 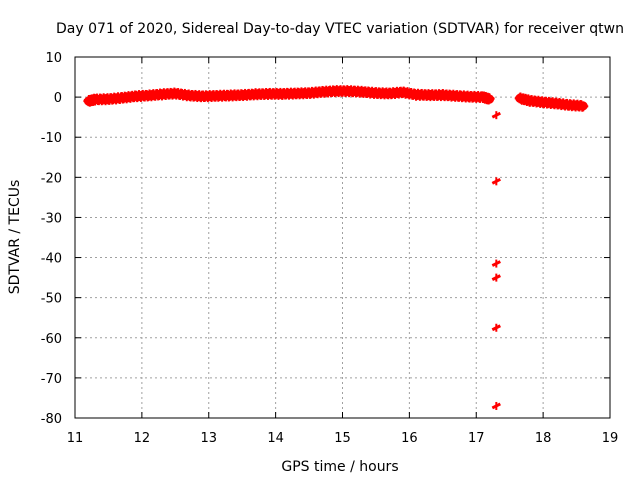 What do you see at coordinates (75, 438) in the screenshot?
I see `x-tick-label: 11` at bounding box center [75, 438].